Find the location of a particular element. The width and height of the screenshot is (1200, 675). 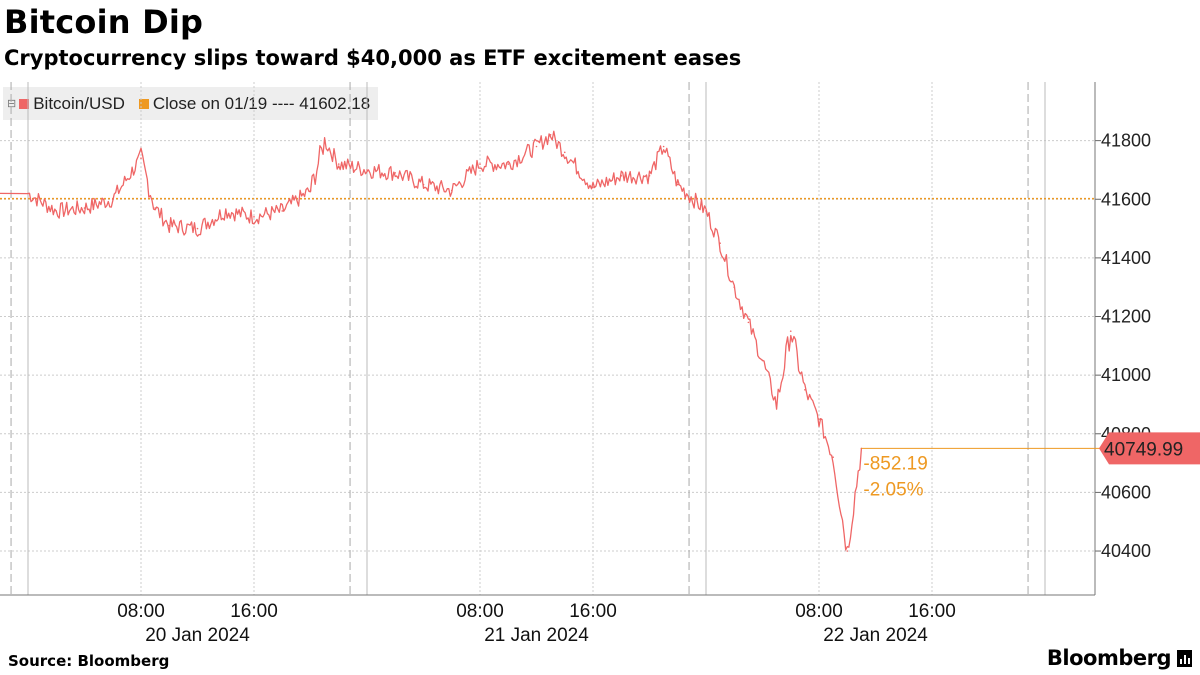

y-tick-label: 41600 is located at coordinates (1126, 199).